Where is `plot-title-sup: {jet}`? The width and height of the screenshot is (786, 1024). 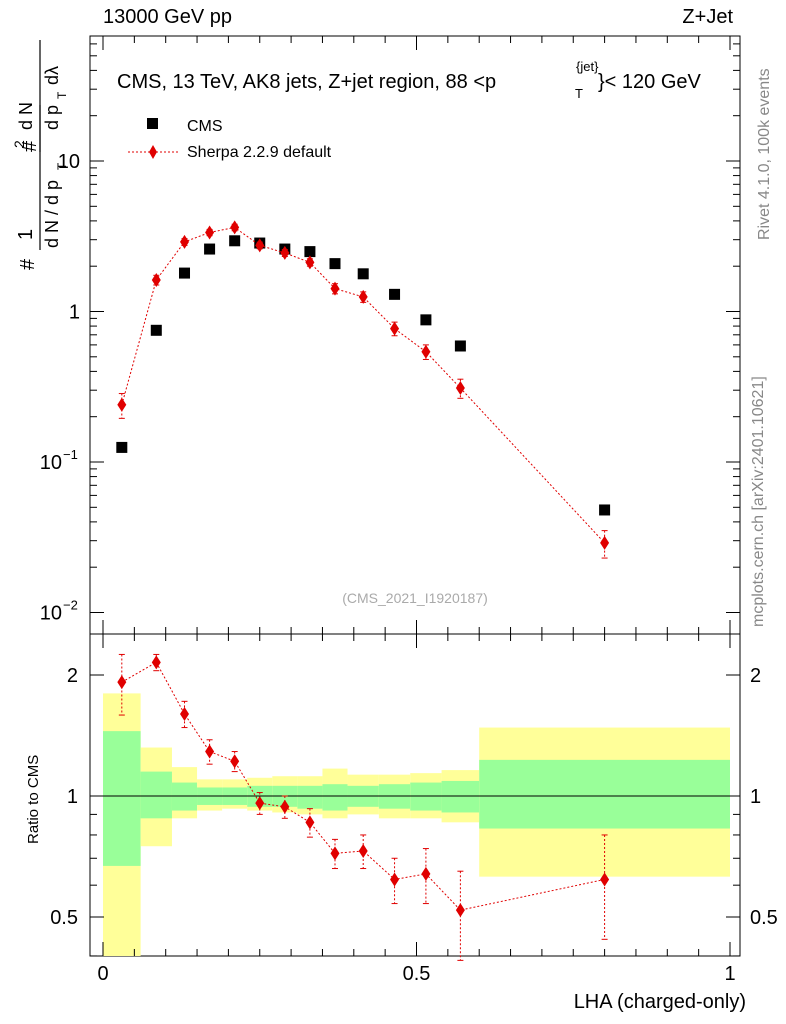 plot-title-sup: {jet} is located at coordinates (587, 66).